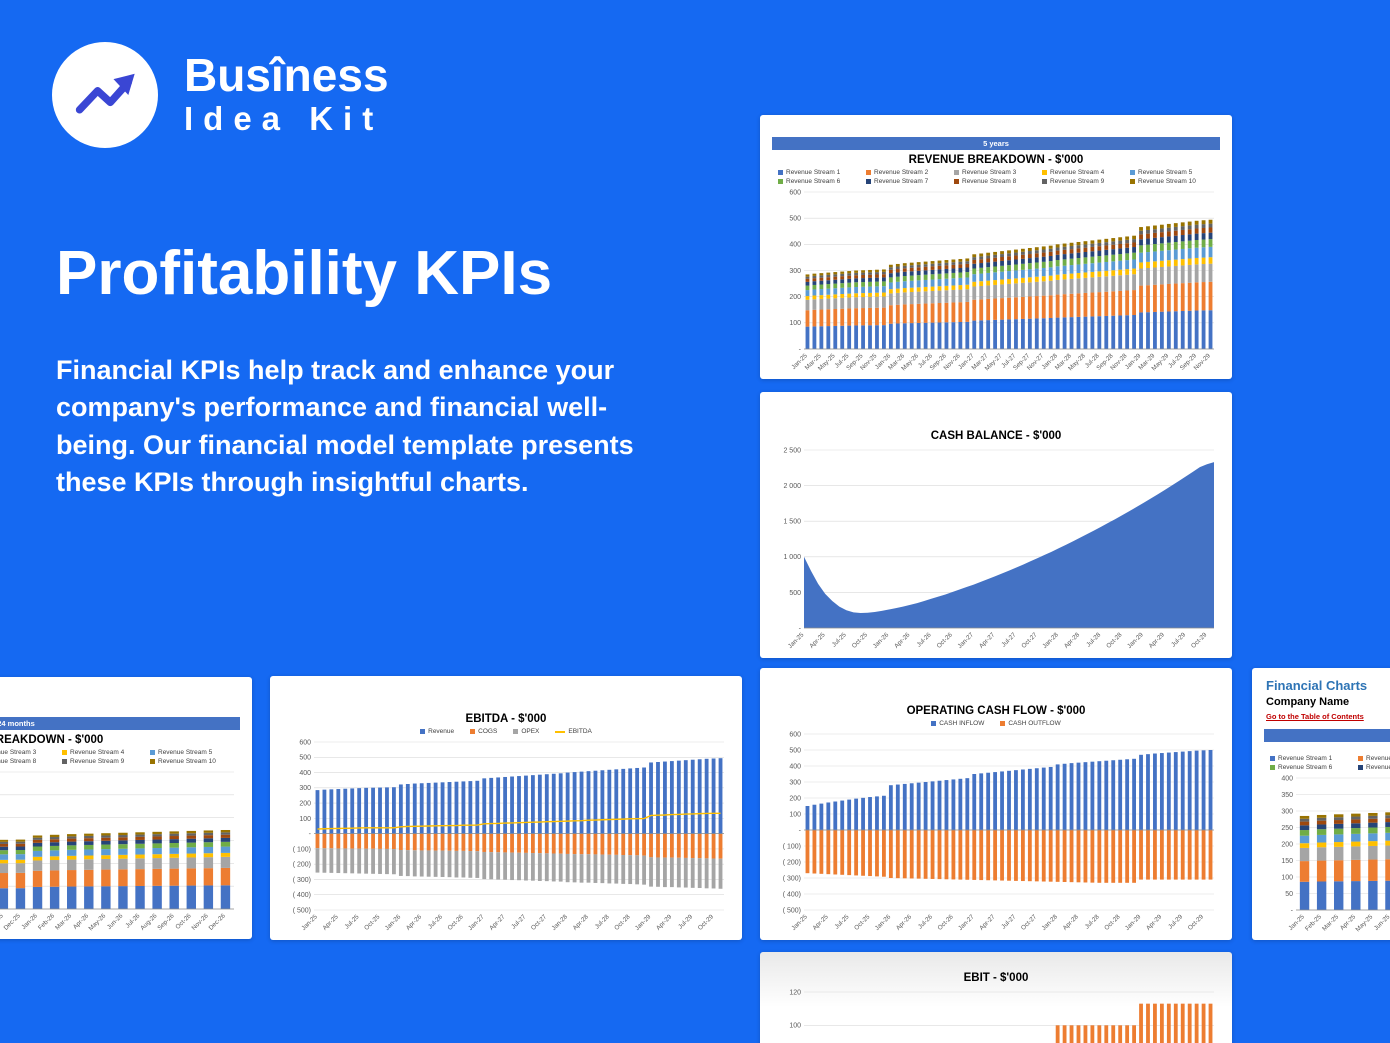 The width and height of the screenshot is (1390, 1043). Describe the element at coordinates (581, 922) in the screenshot. I see `svg-text: Apr-28` at that location.